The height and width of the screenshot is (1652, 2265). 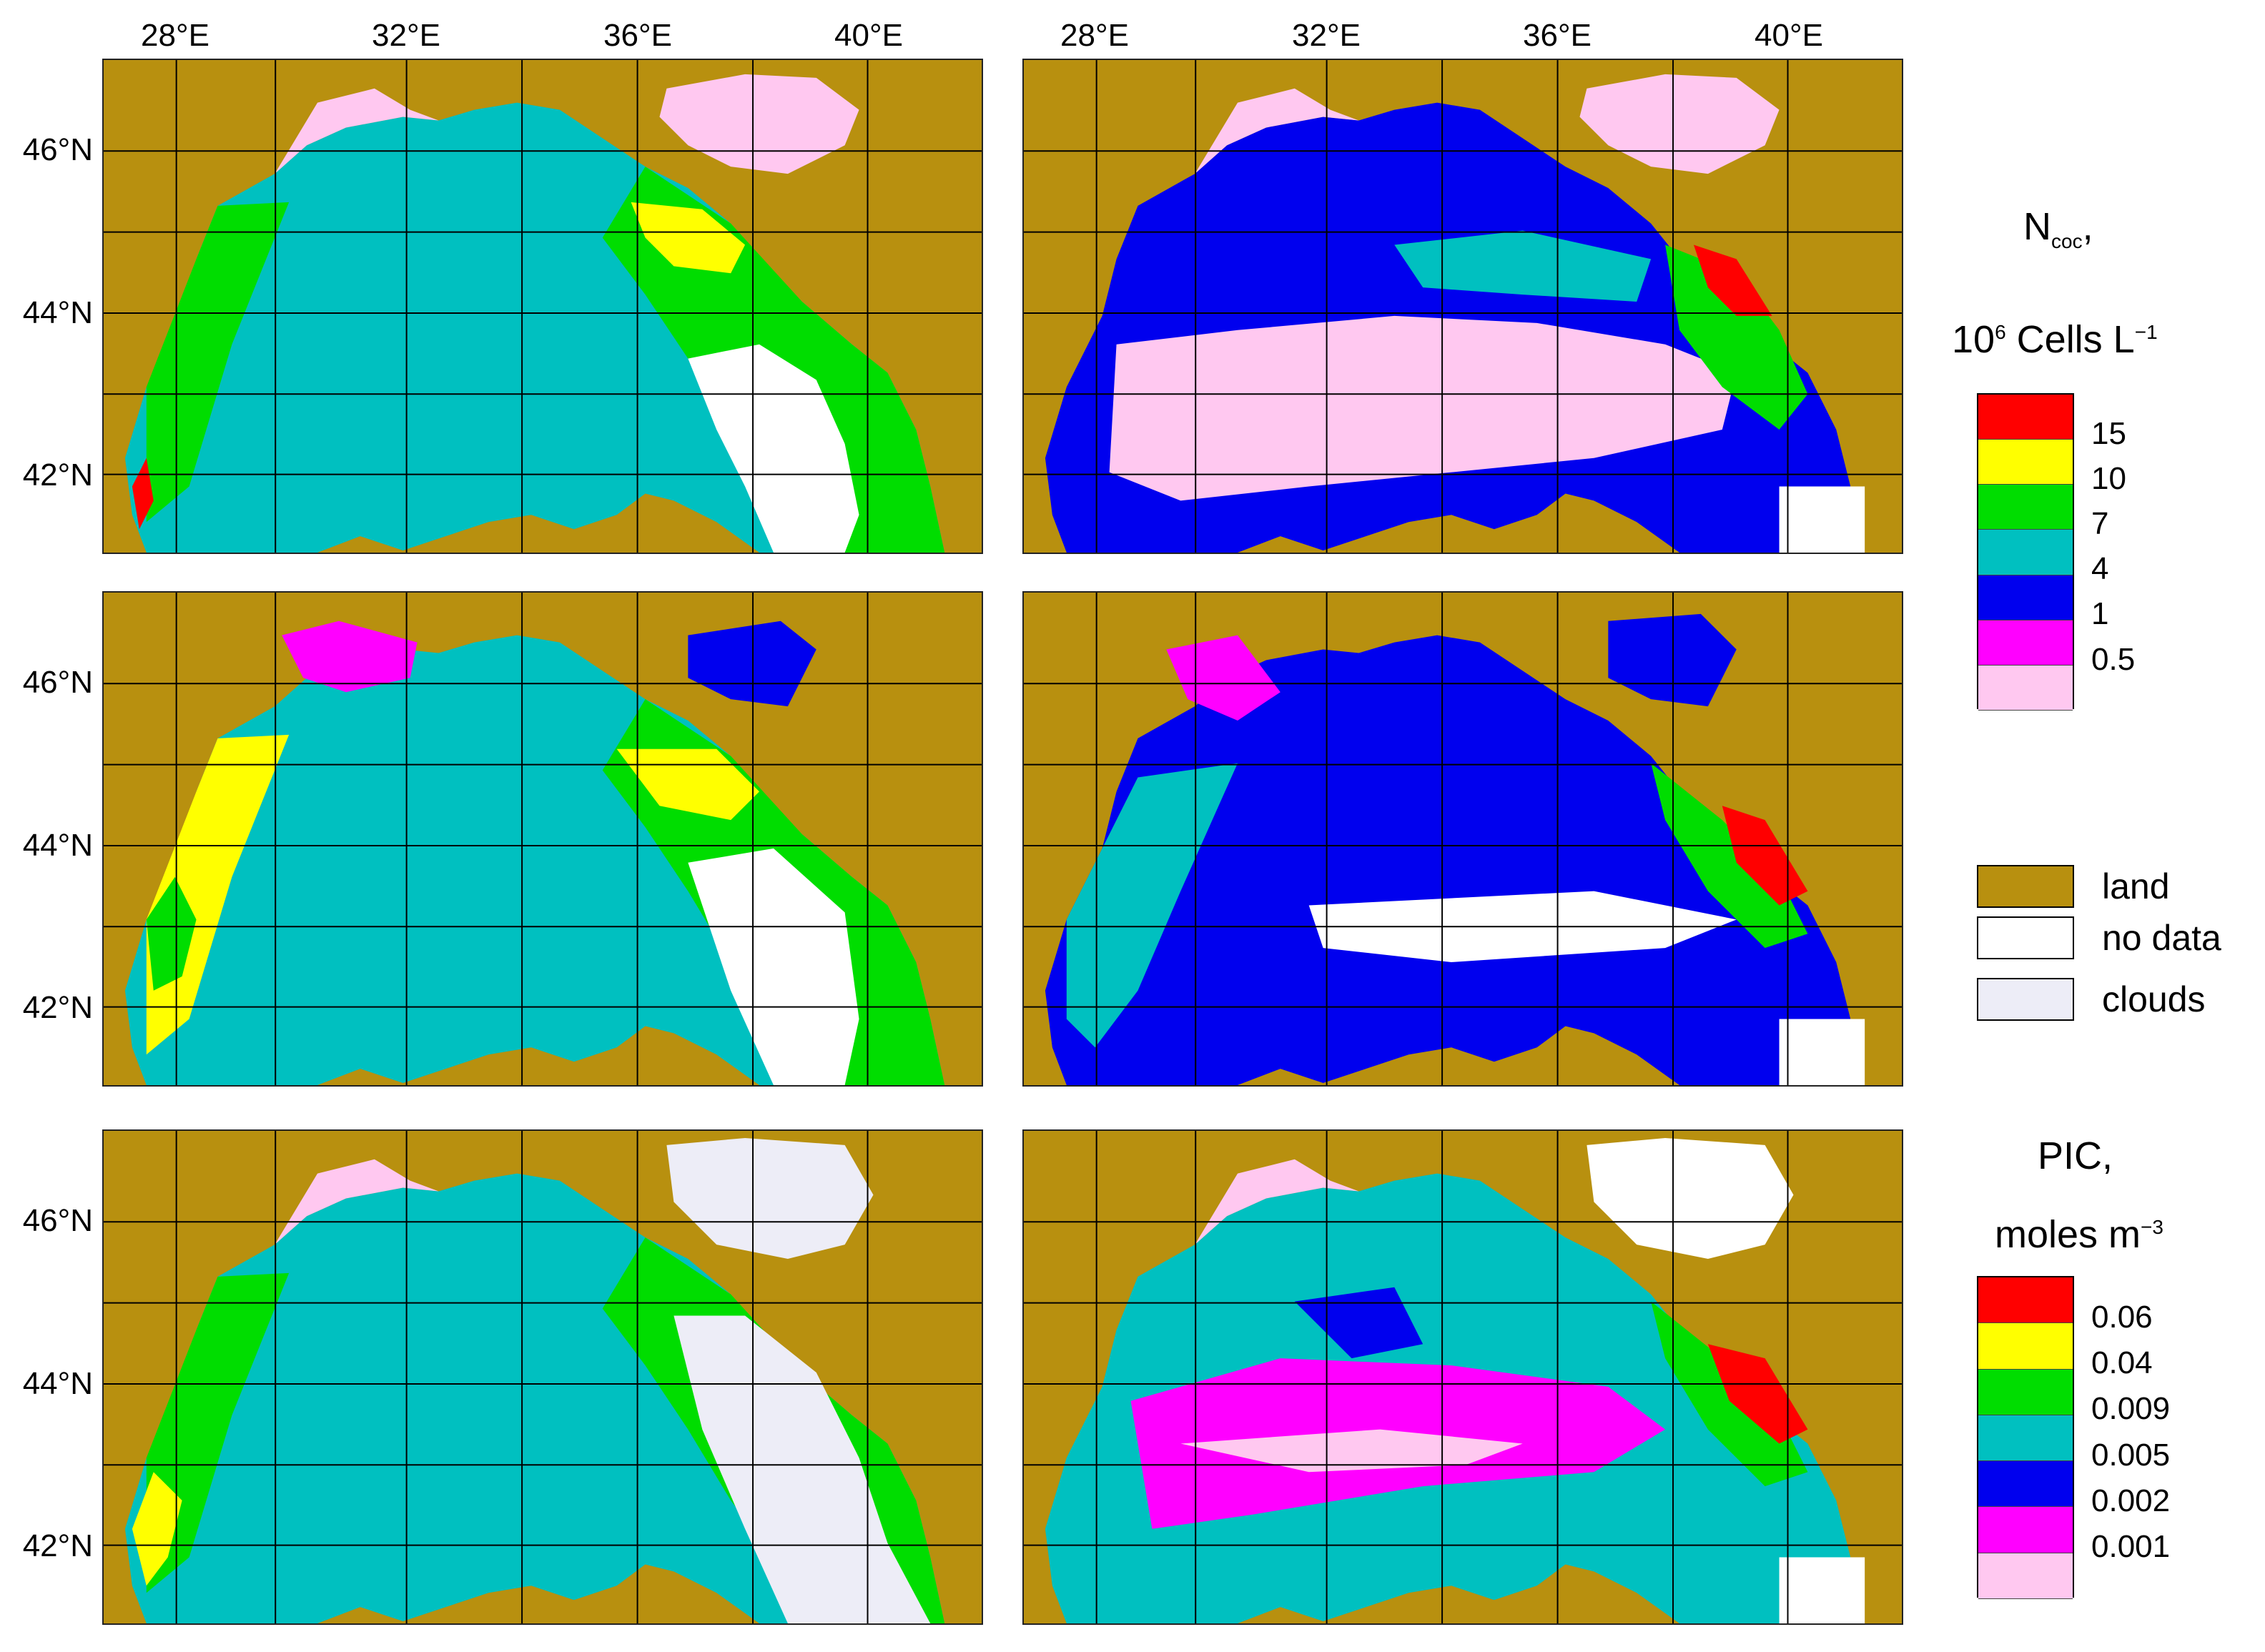 I want to click on pic-tick-label: 0.005, so click(x=2131, y=1455).